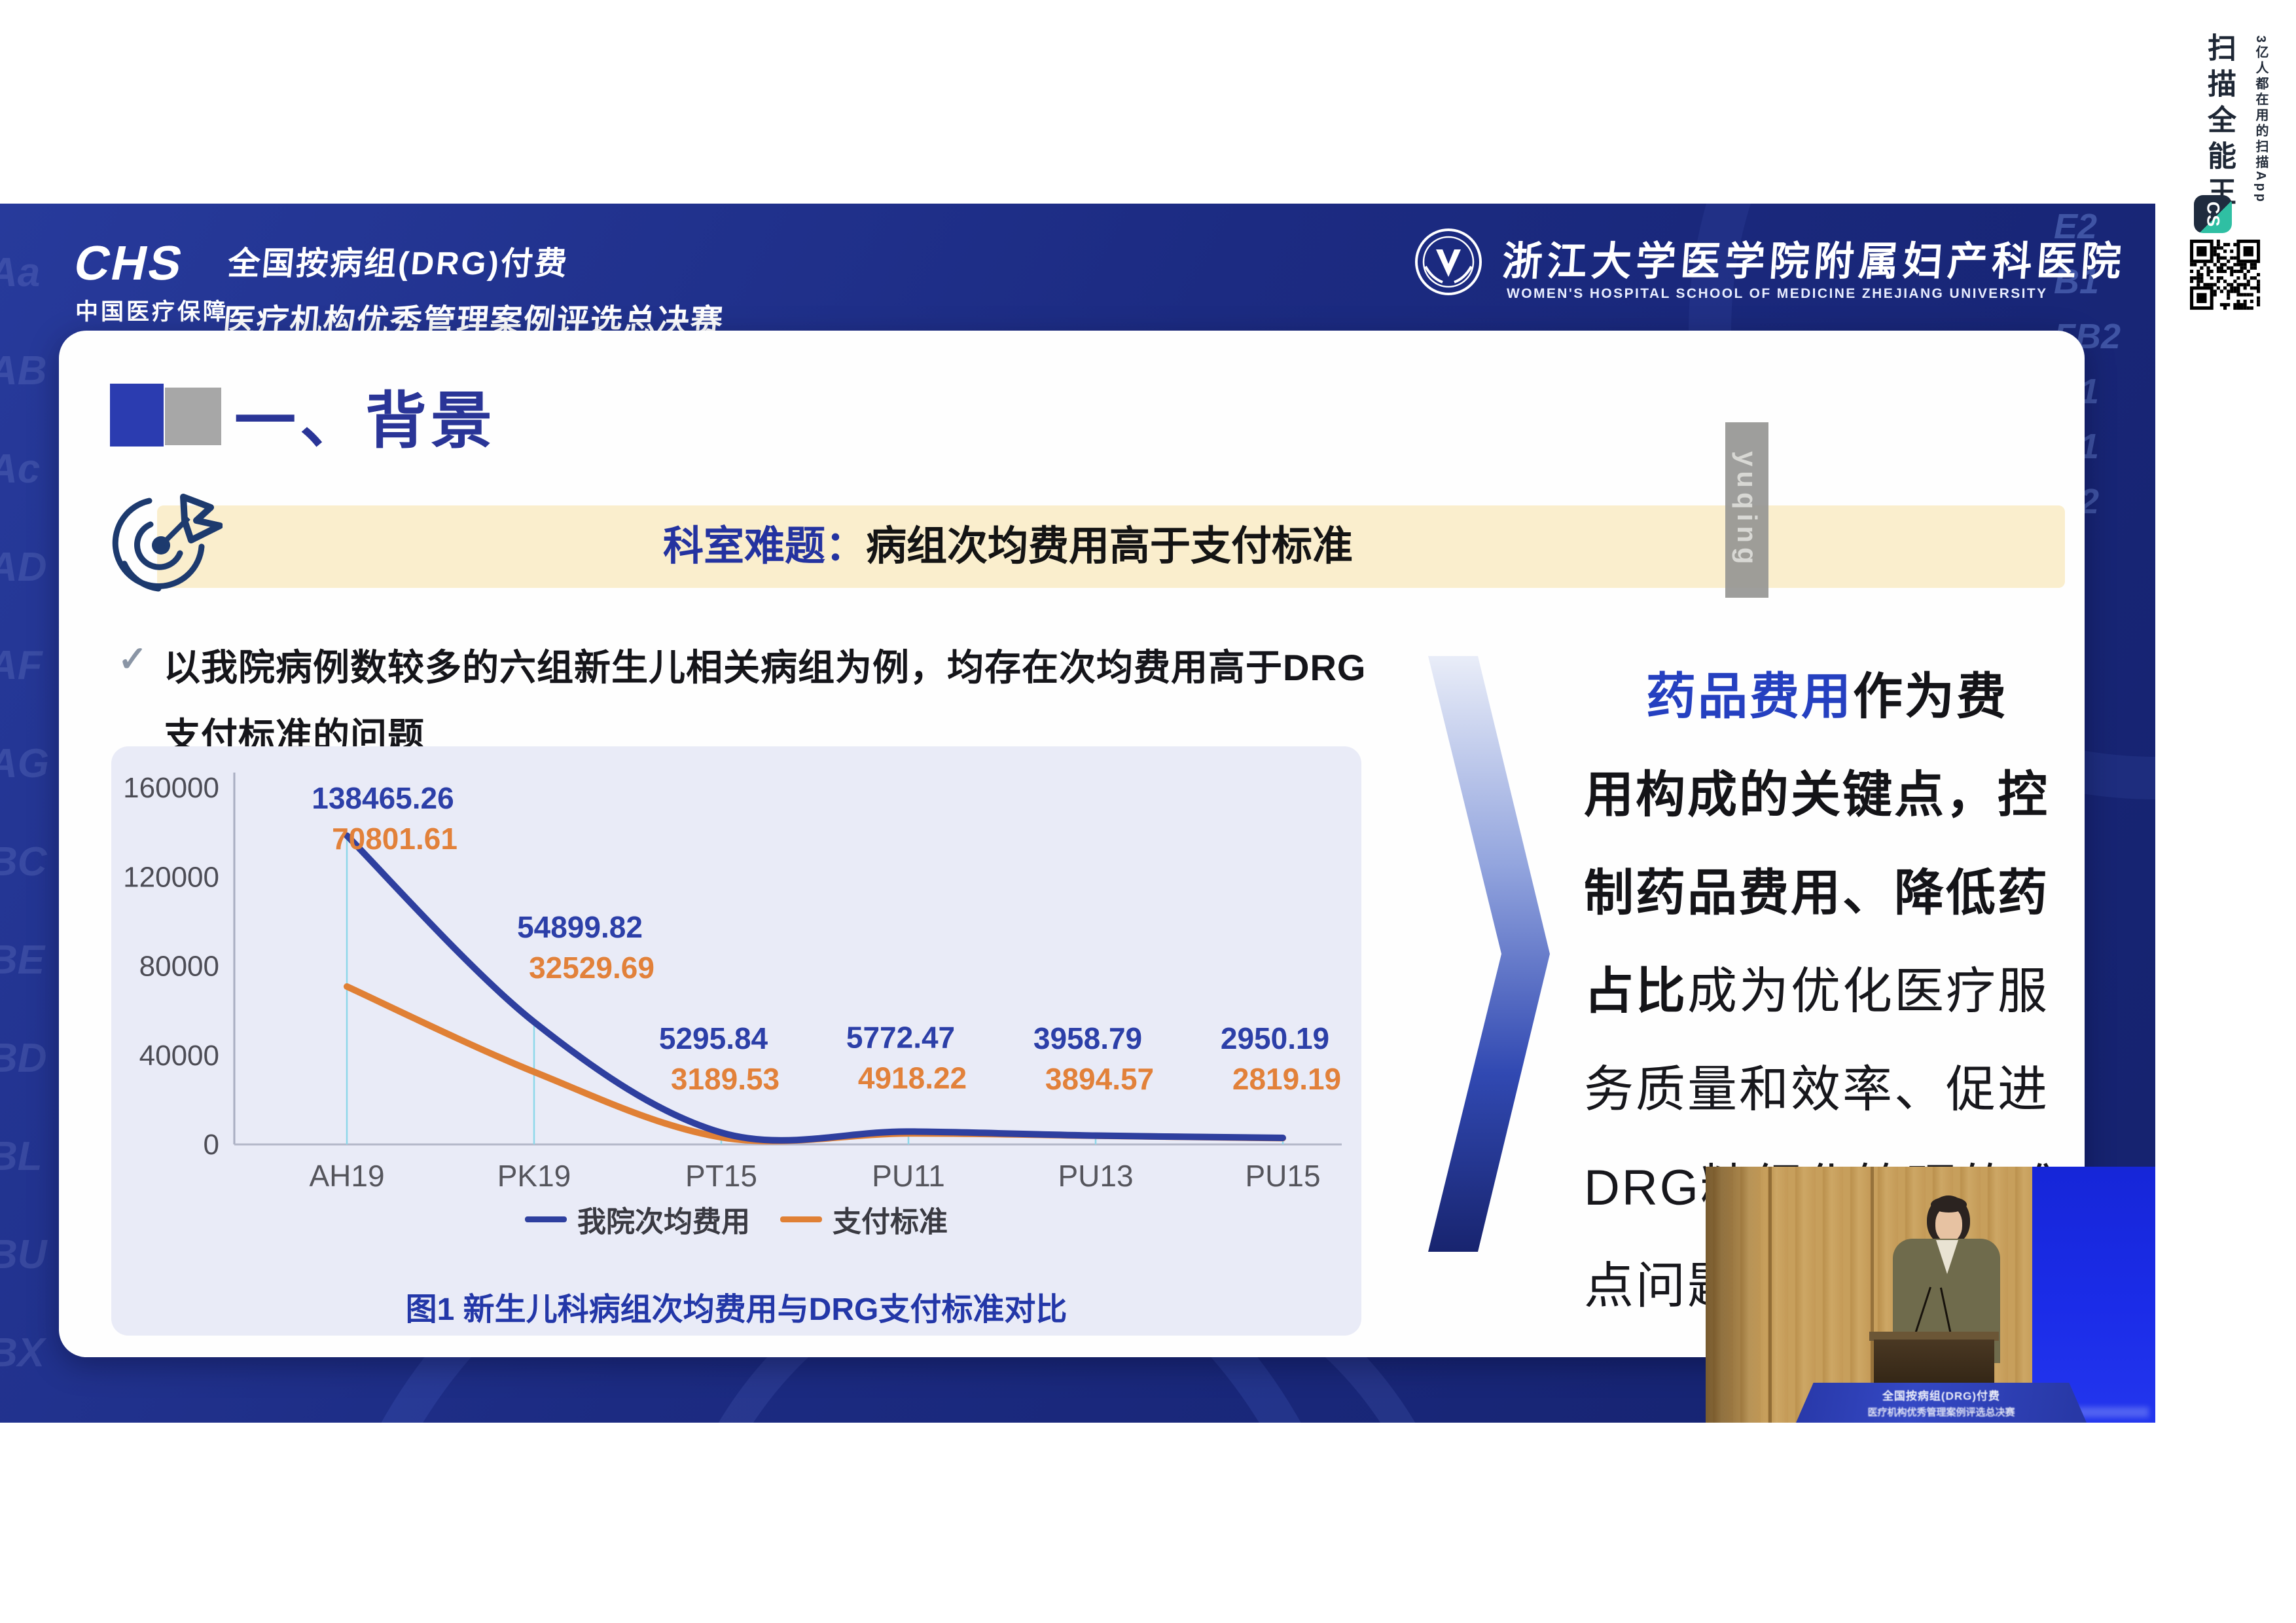  I want to click on hospital-emblem, so click(1448, 262).